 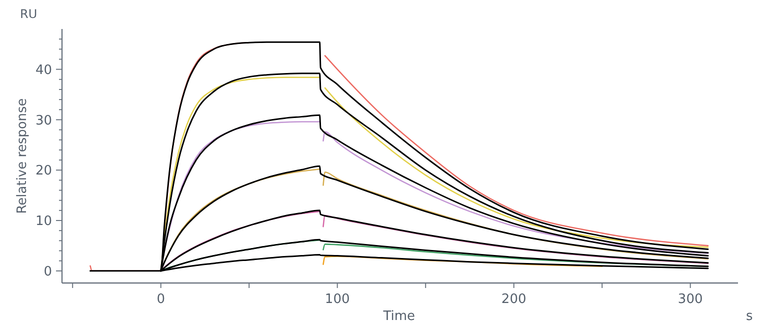 What do you see at coordinates (48, 272) in the screenshot?
I see `y-tick-label: 0` at bounding box center [48, 272].